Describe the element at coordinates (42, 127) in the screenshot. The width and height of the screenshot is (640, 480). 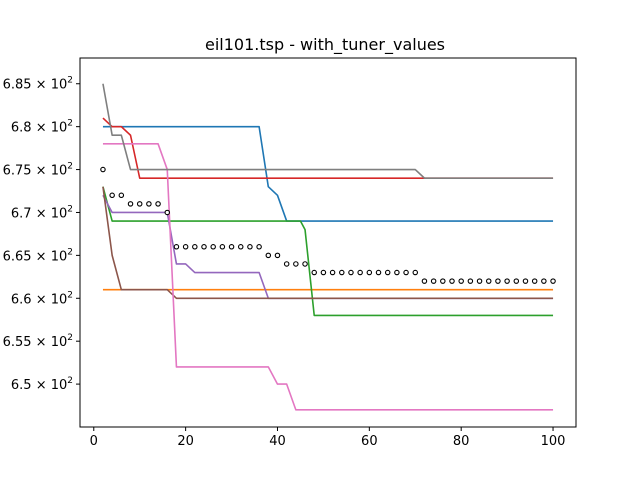
I see `y-tick-label-6: 6.8 × 10²` at that location.